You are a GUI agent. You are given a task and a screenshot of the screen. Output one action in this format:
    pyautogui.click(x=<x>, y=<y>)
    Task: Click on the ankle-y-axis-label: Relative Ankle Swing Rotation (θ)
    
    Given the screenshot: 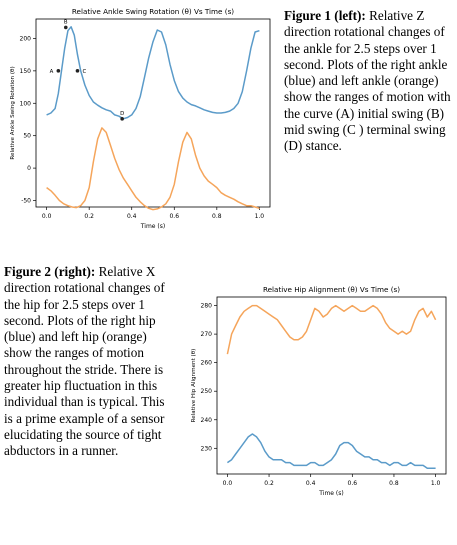 What is the action you would take?
    pyautogui.click(x=13, y=112)
    